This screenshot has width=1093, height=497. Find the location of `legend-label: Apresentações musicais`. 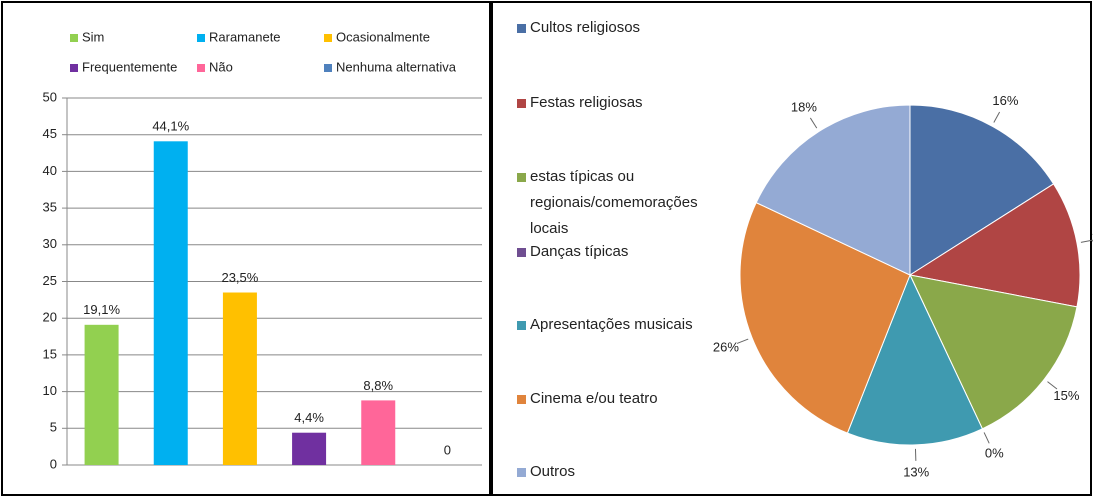

legend-label: Apresentações musicais is located at coordinates (611, 324).